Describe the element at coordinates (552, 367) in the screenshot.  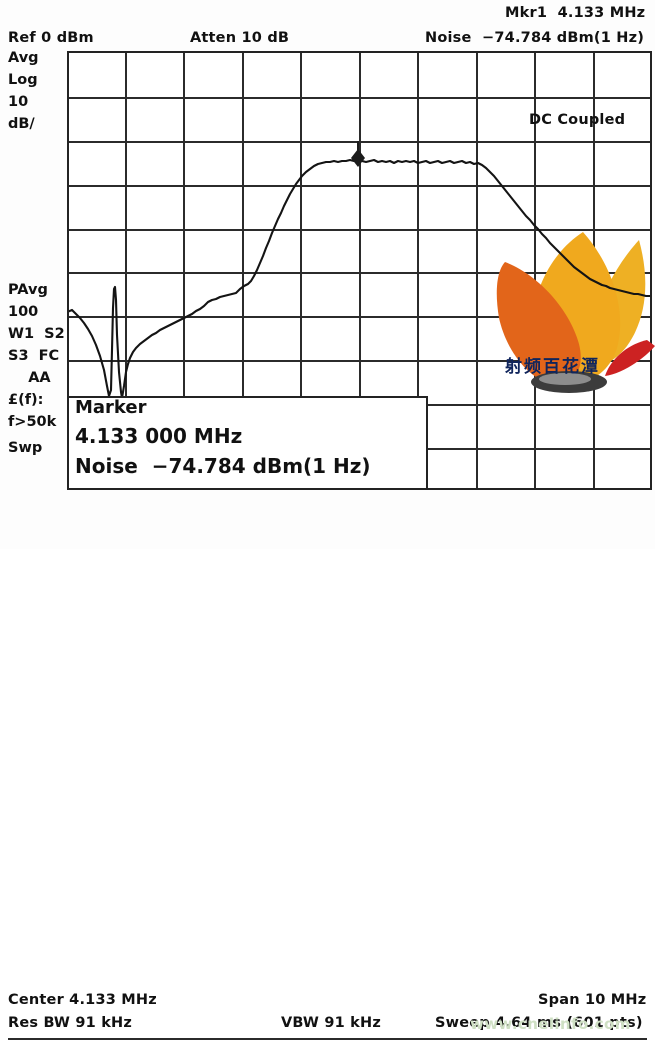
I see `watermark-brand-text: 射频百花潭` at that location.